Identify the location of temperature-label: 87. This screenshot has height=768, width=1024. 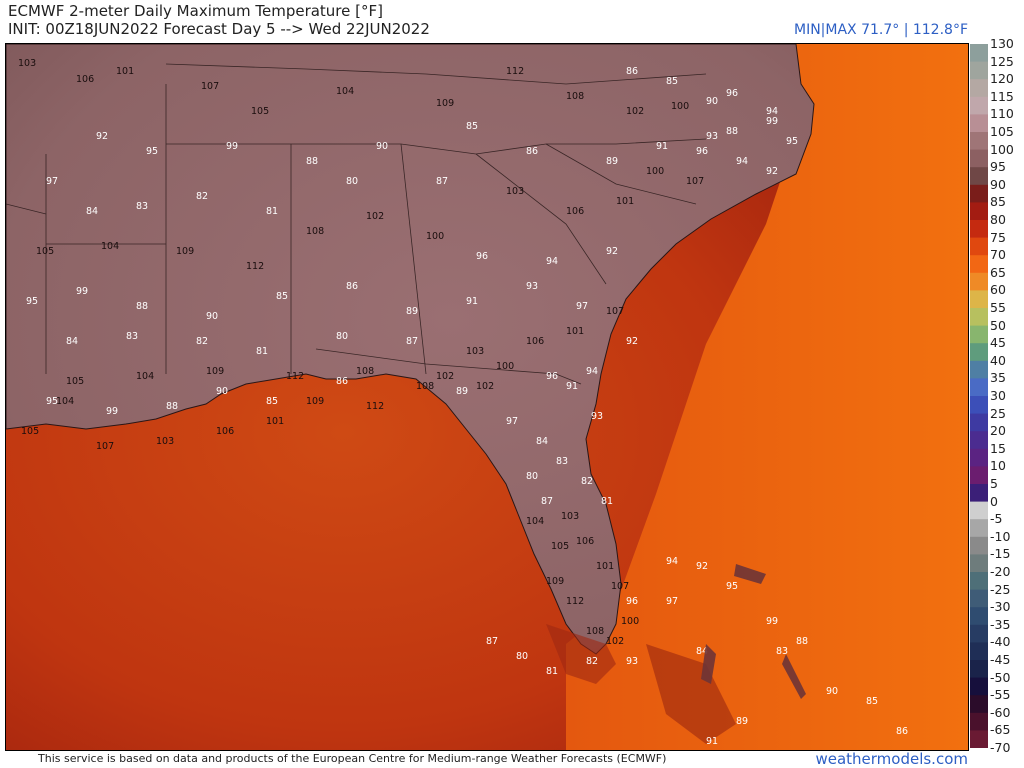
(442, 181).